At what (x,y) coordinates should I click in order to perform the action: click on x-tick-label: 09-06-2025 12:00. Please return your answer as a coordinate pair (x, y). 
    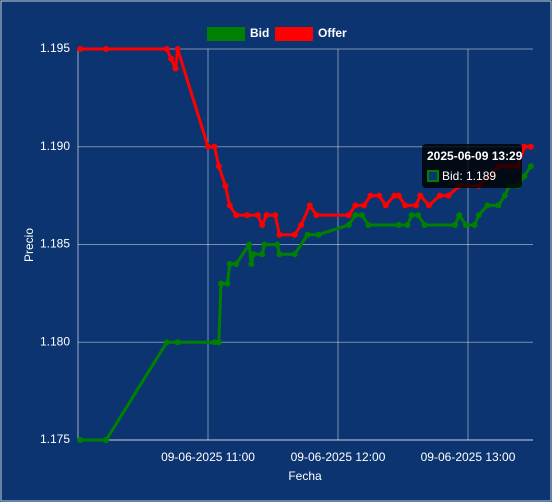
    Looking at the image, I should click on (338, 457).